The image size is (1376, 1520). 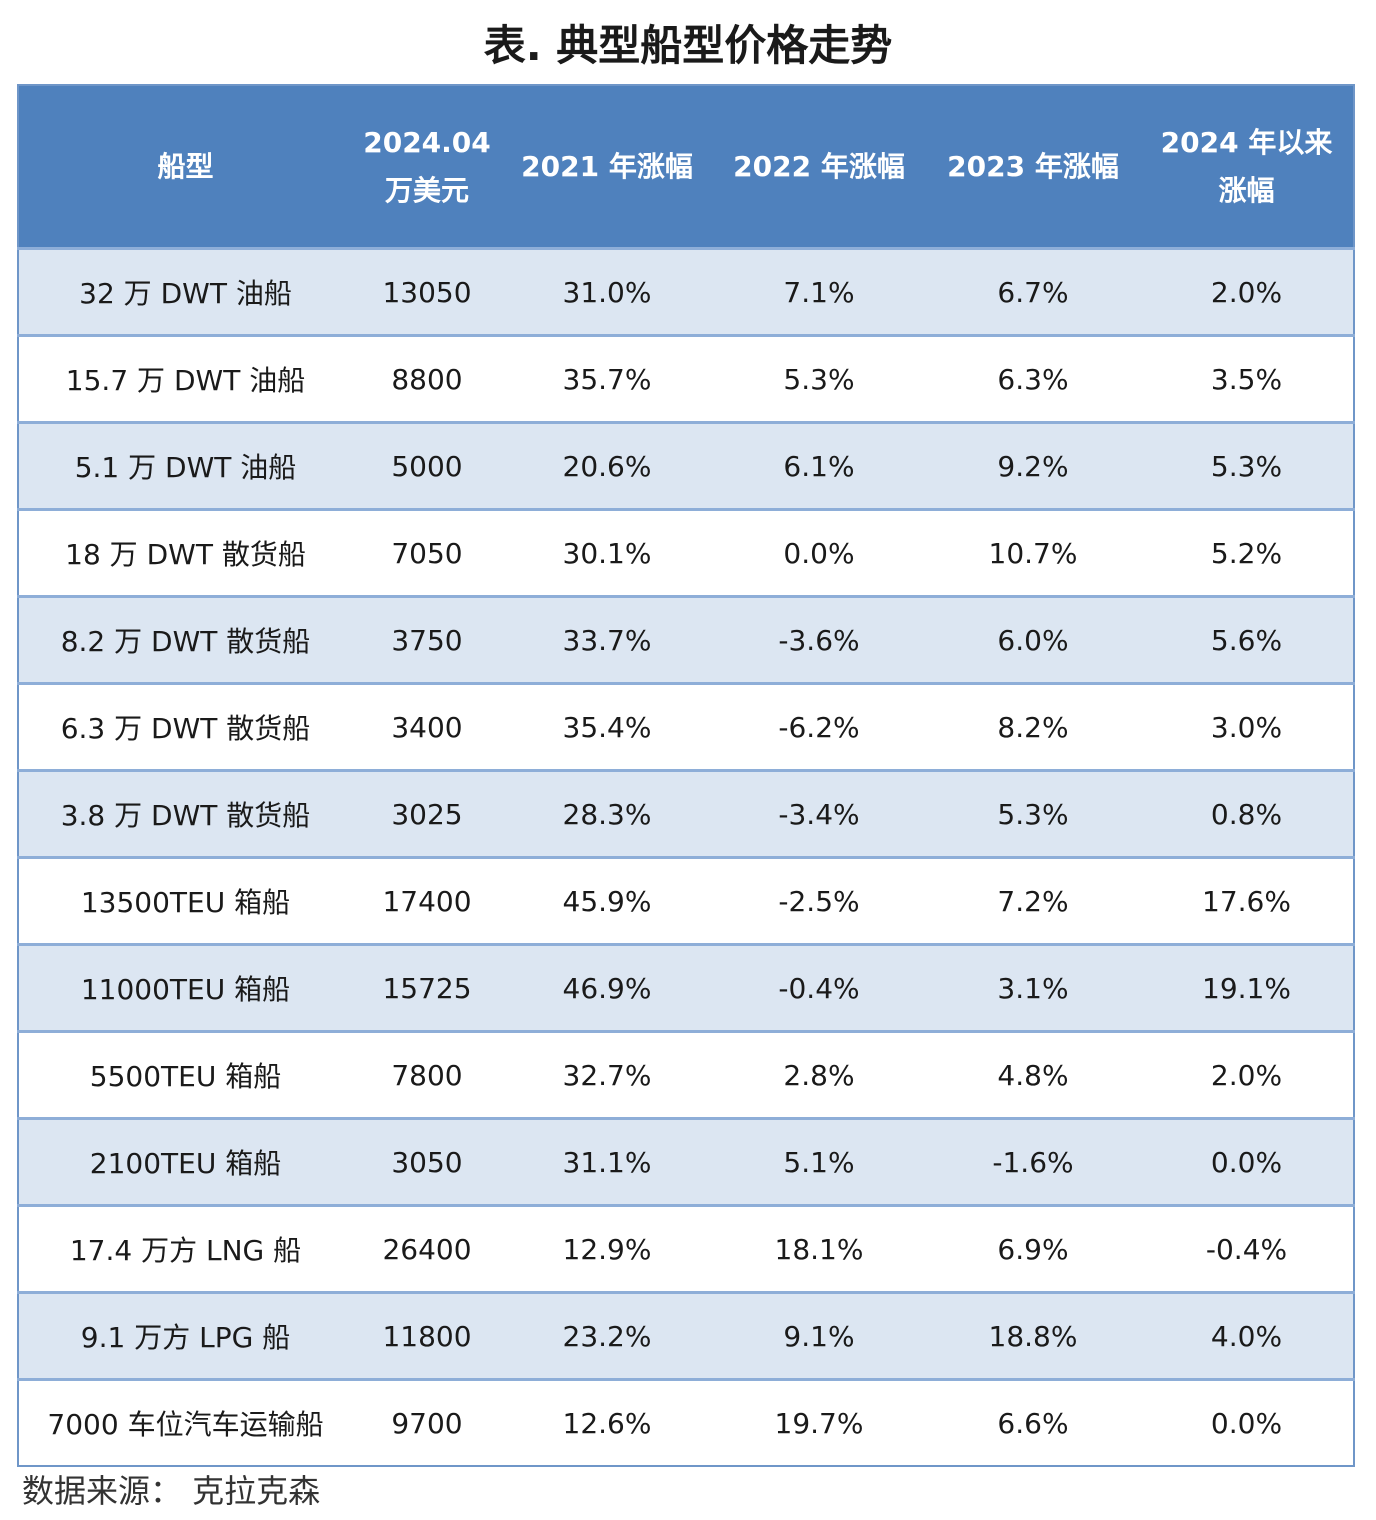 What do you see at coordinates (686, 378) in the screenshot?
I see `table-row: 15.7 万 DWT 油船 8800 35.7% 5.3% 6.3% 3.5%` at bounding box center [686, 378].